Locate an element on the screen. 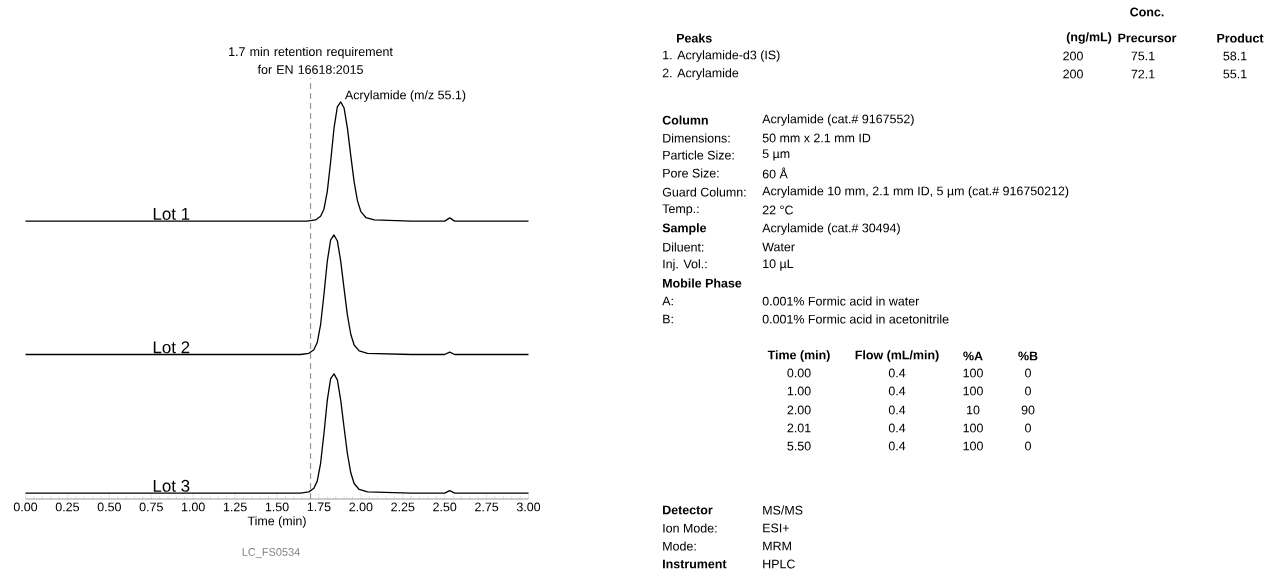 The image size is (1270, 575). text: Water is located at coordinates (778, 247).